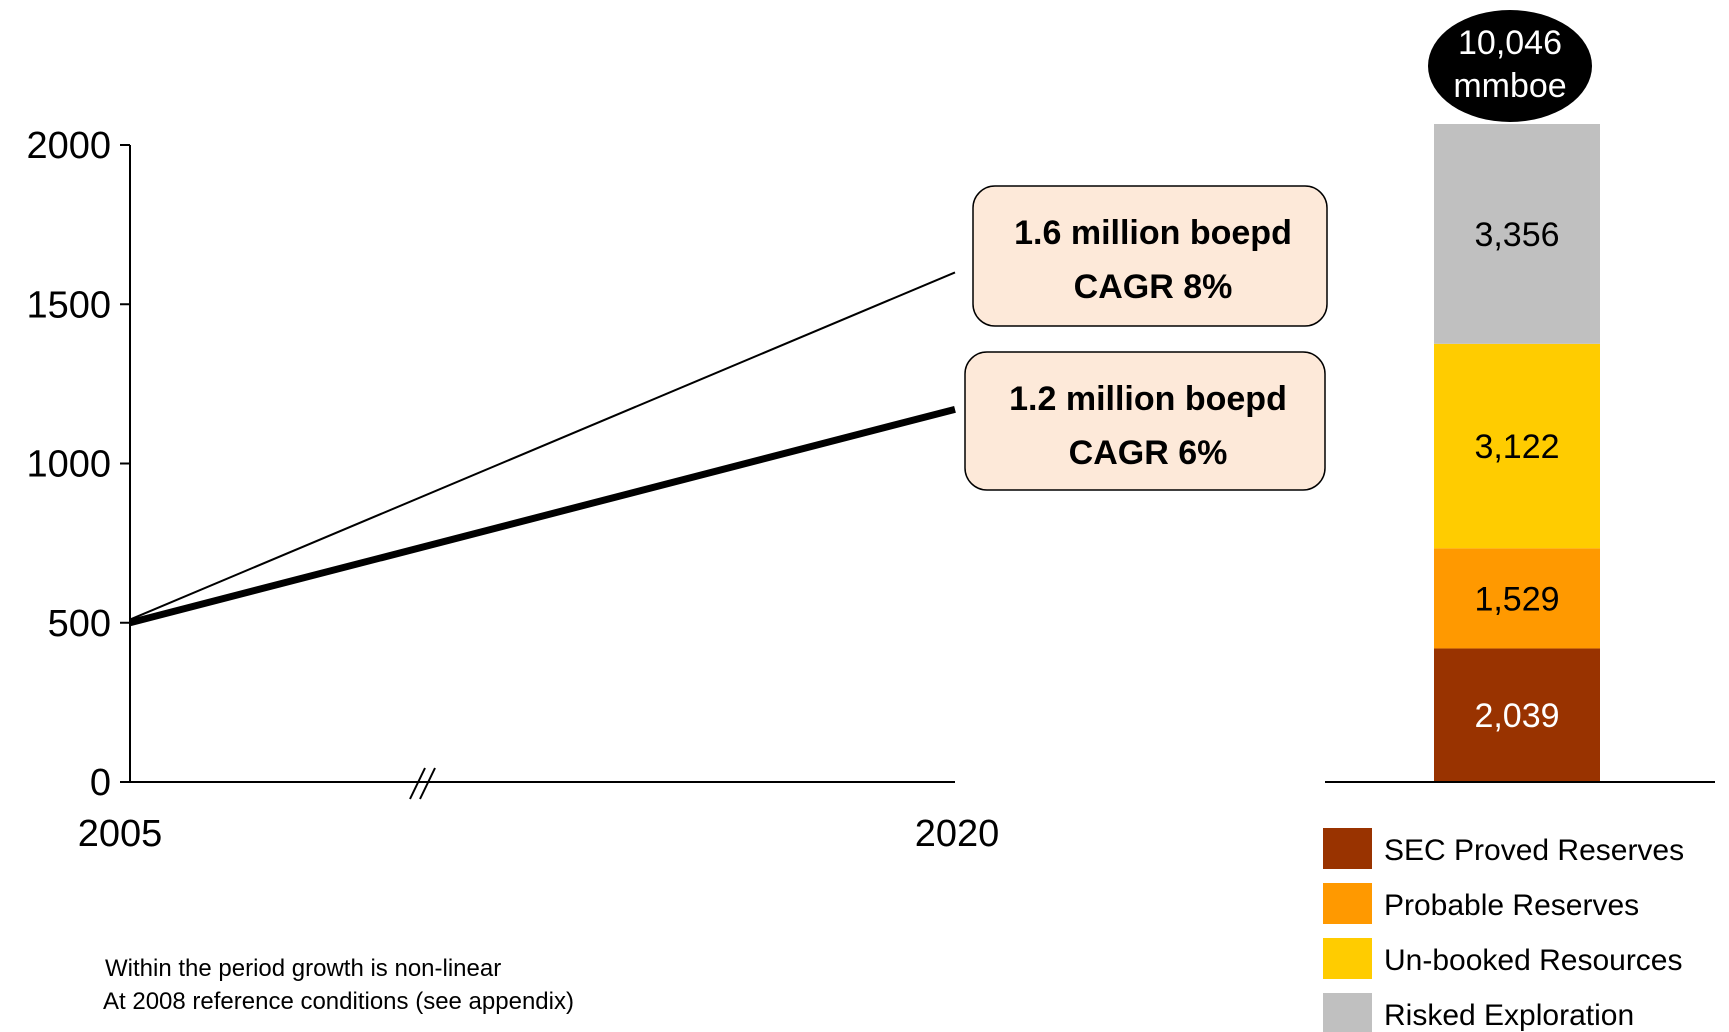  I want to click on callout-title: 1.6 million boepd, so click(1153, 233).